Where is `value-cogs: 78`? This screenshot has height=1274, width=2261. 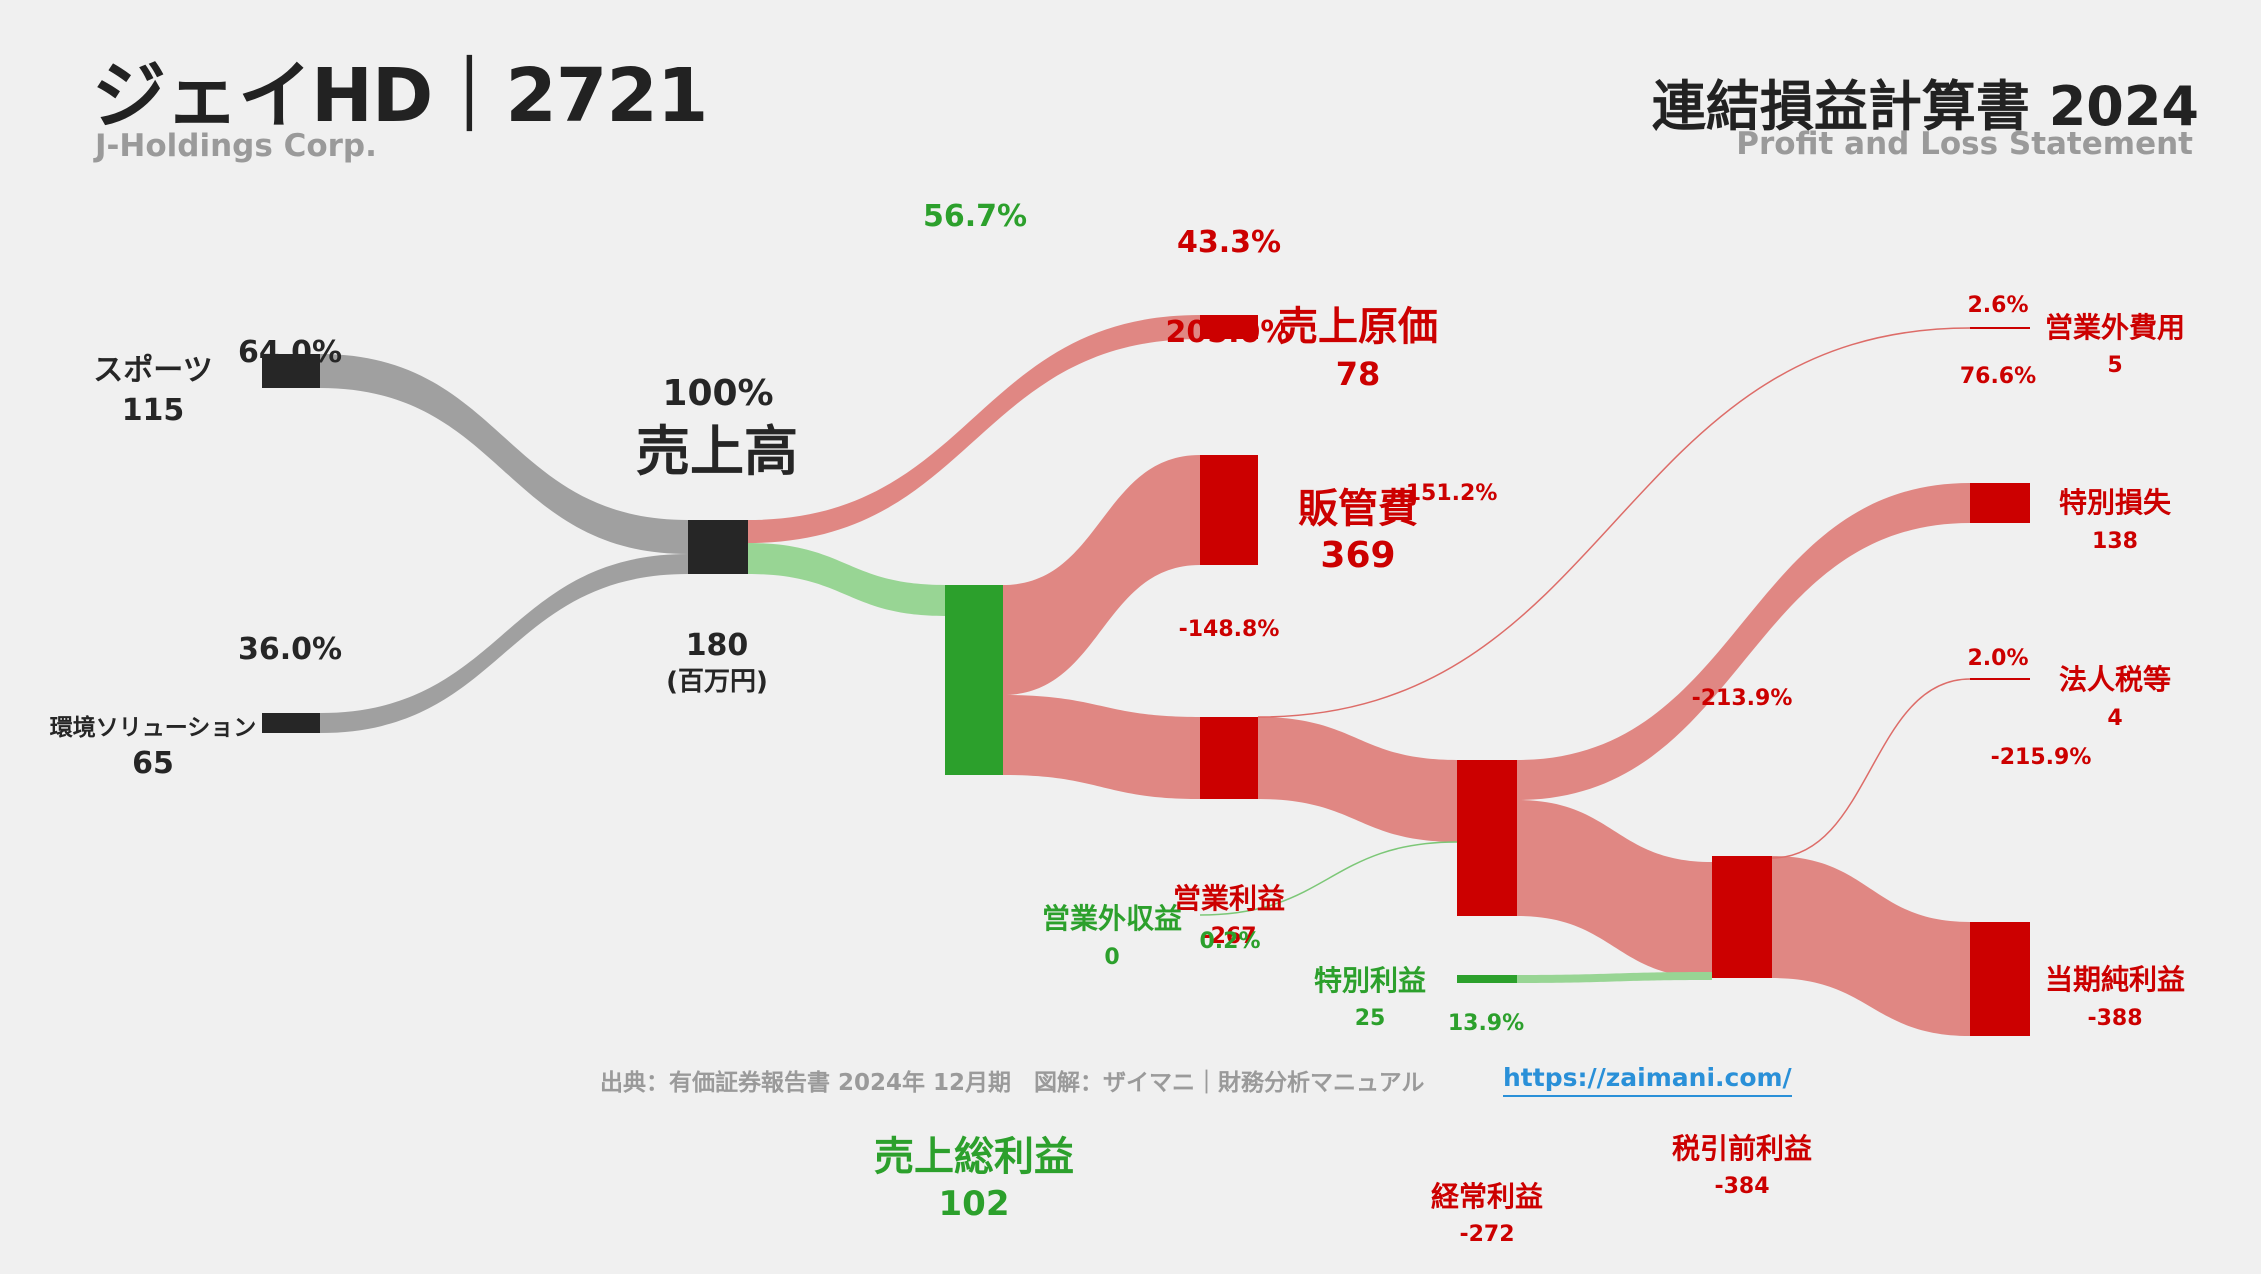
value-cogs: 78 is located at coordinates (1358, 374).